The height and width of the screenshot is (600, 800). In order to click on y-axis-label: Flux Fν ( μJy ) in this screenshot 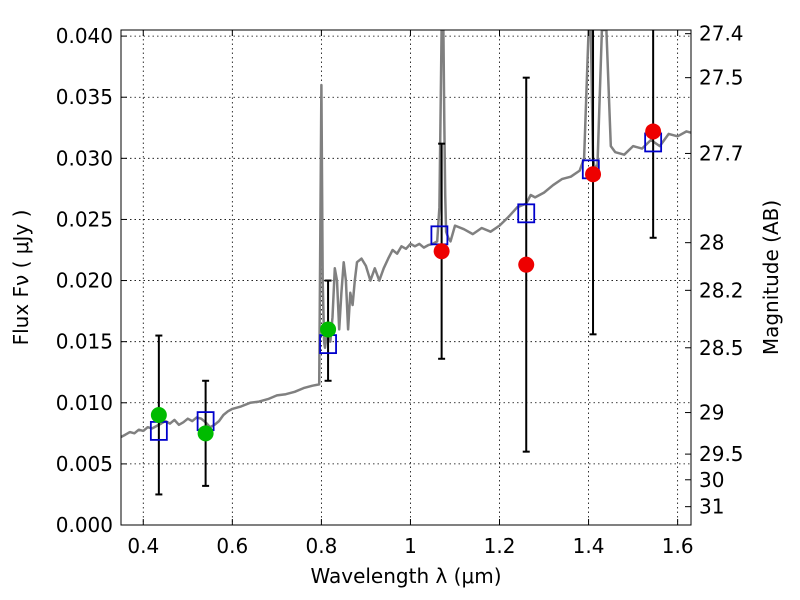, I will do `click(21, 278)`.